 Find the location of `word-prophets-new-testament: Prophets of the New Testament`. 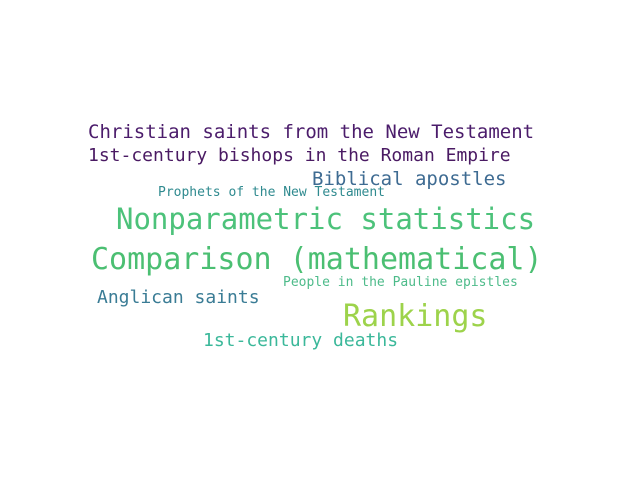

word-prophets-new-testament: Prophets of the New Testament is located at coordinates (271, 192).